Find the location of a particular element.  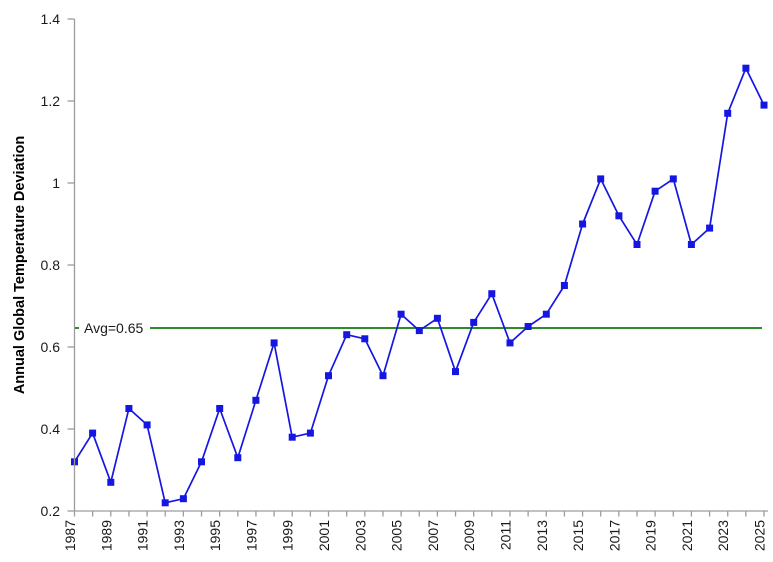

x-tick-label: 2007 is located at coordinates (433, 535).